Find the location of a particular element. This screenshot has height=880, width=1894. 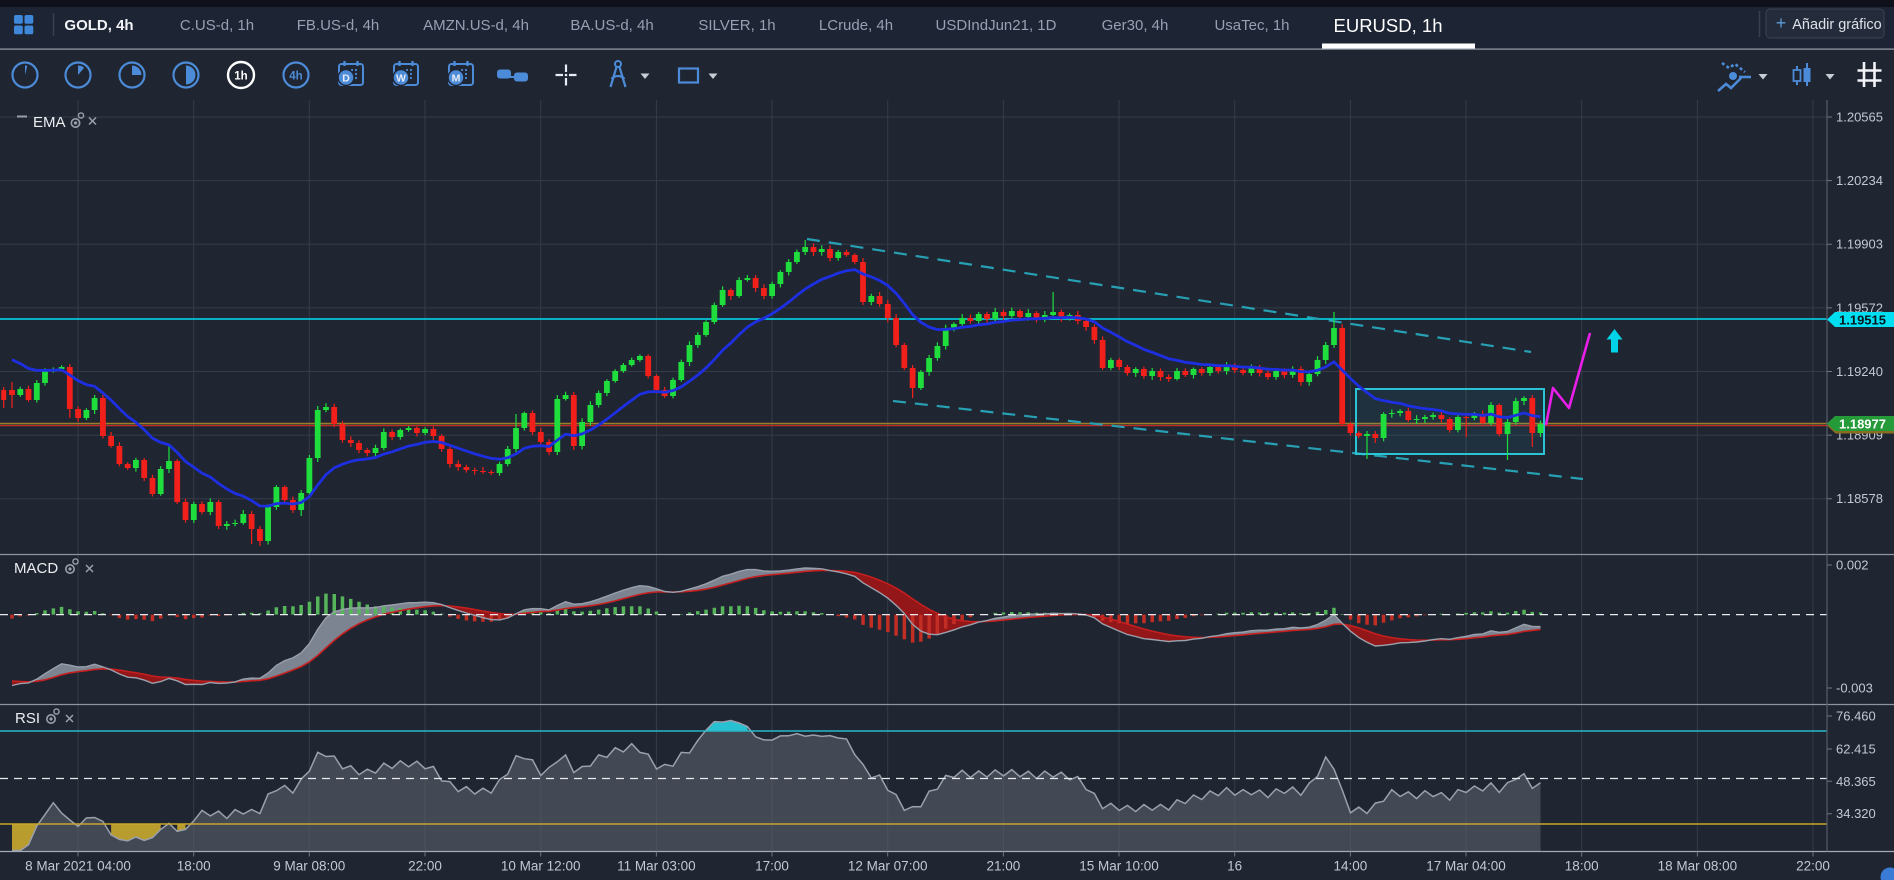

svg-text: 1h is located at coordinates (240, 77).